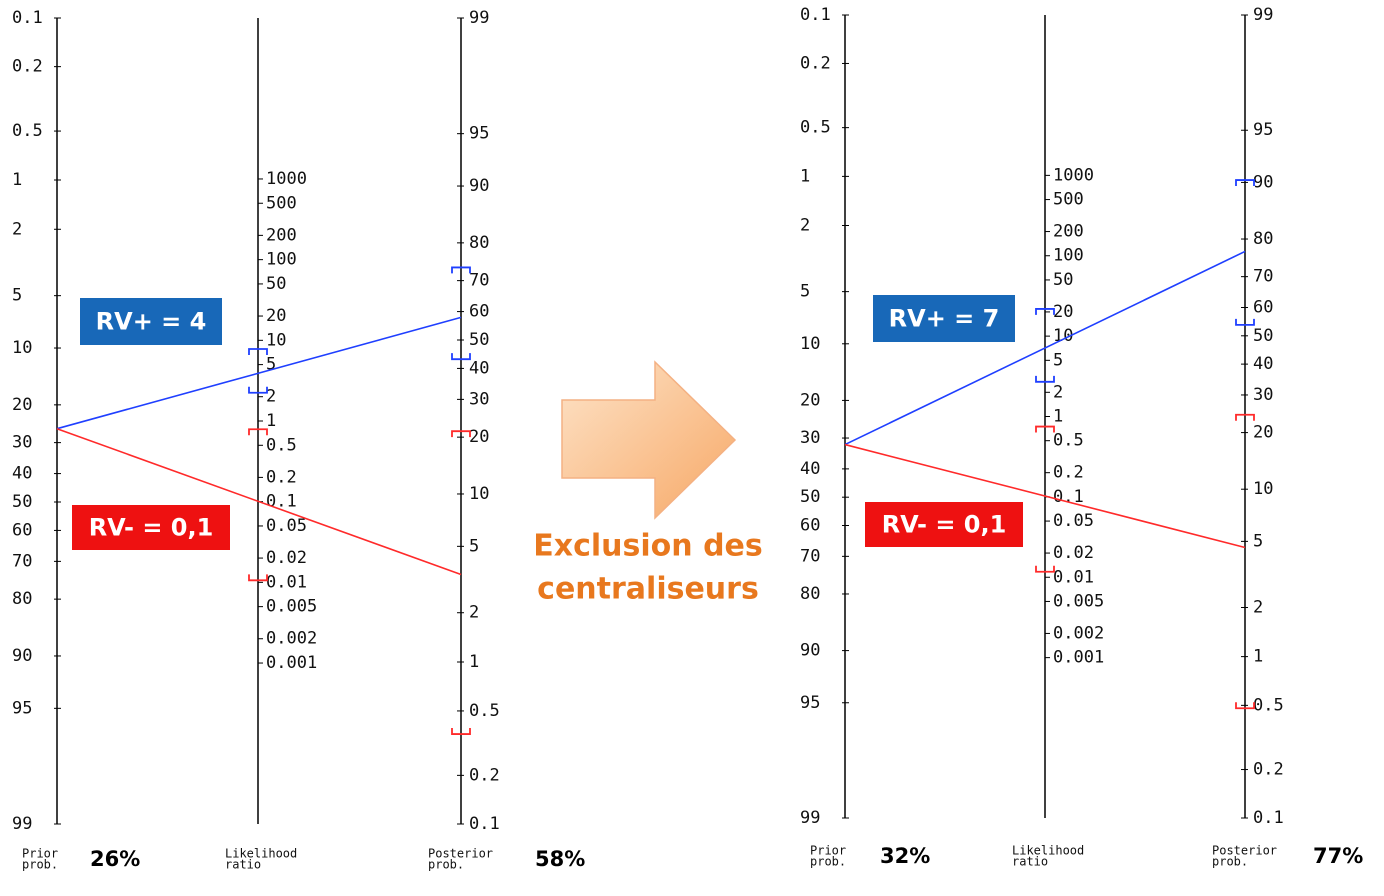 This screenshot has width=1384, height=896. What do you see at coordinates (27, 131) in the screenshot?
I see `prior-tick-label: 0.5` at bounding box center [27, 131].